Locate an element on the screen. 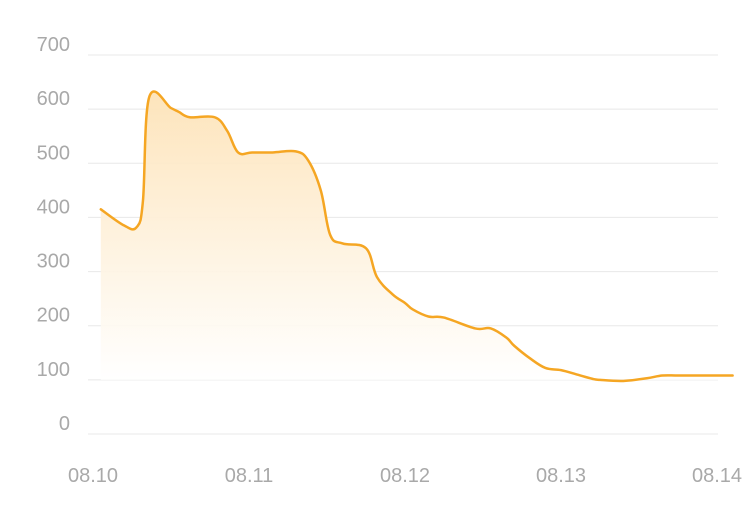 Image resolution: width=748 pixels, height=510 pixels. y-tick-label: 400 is located at coordinates (53, 207).